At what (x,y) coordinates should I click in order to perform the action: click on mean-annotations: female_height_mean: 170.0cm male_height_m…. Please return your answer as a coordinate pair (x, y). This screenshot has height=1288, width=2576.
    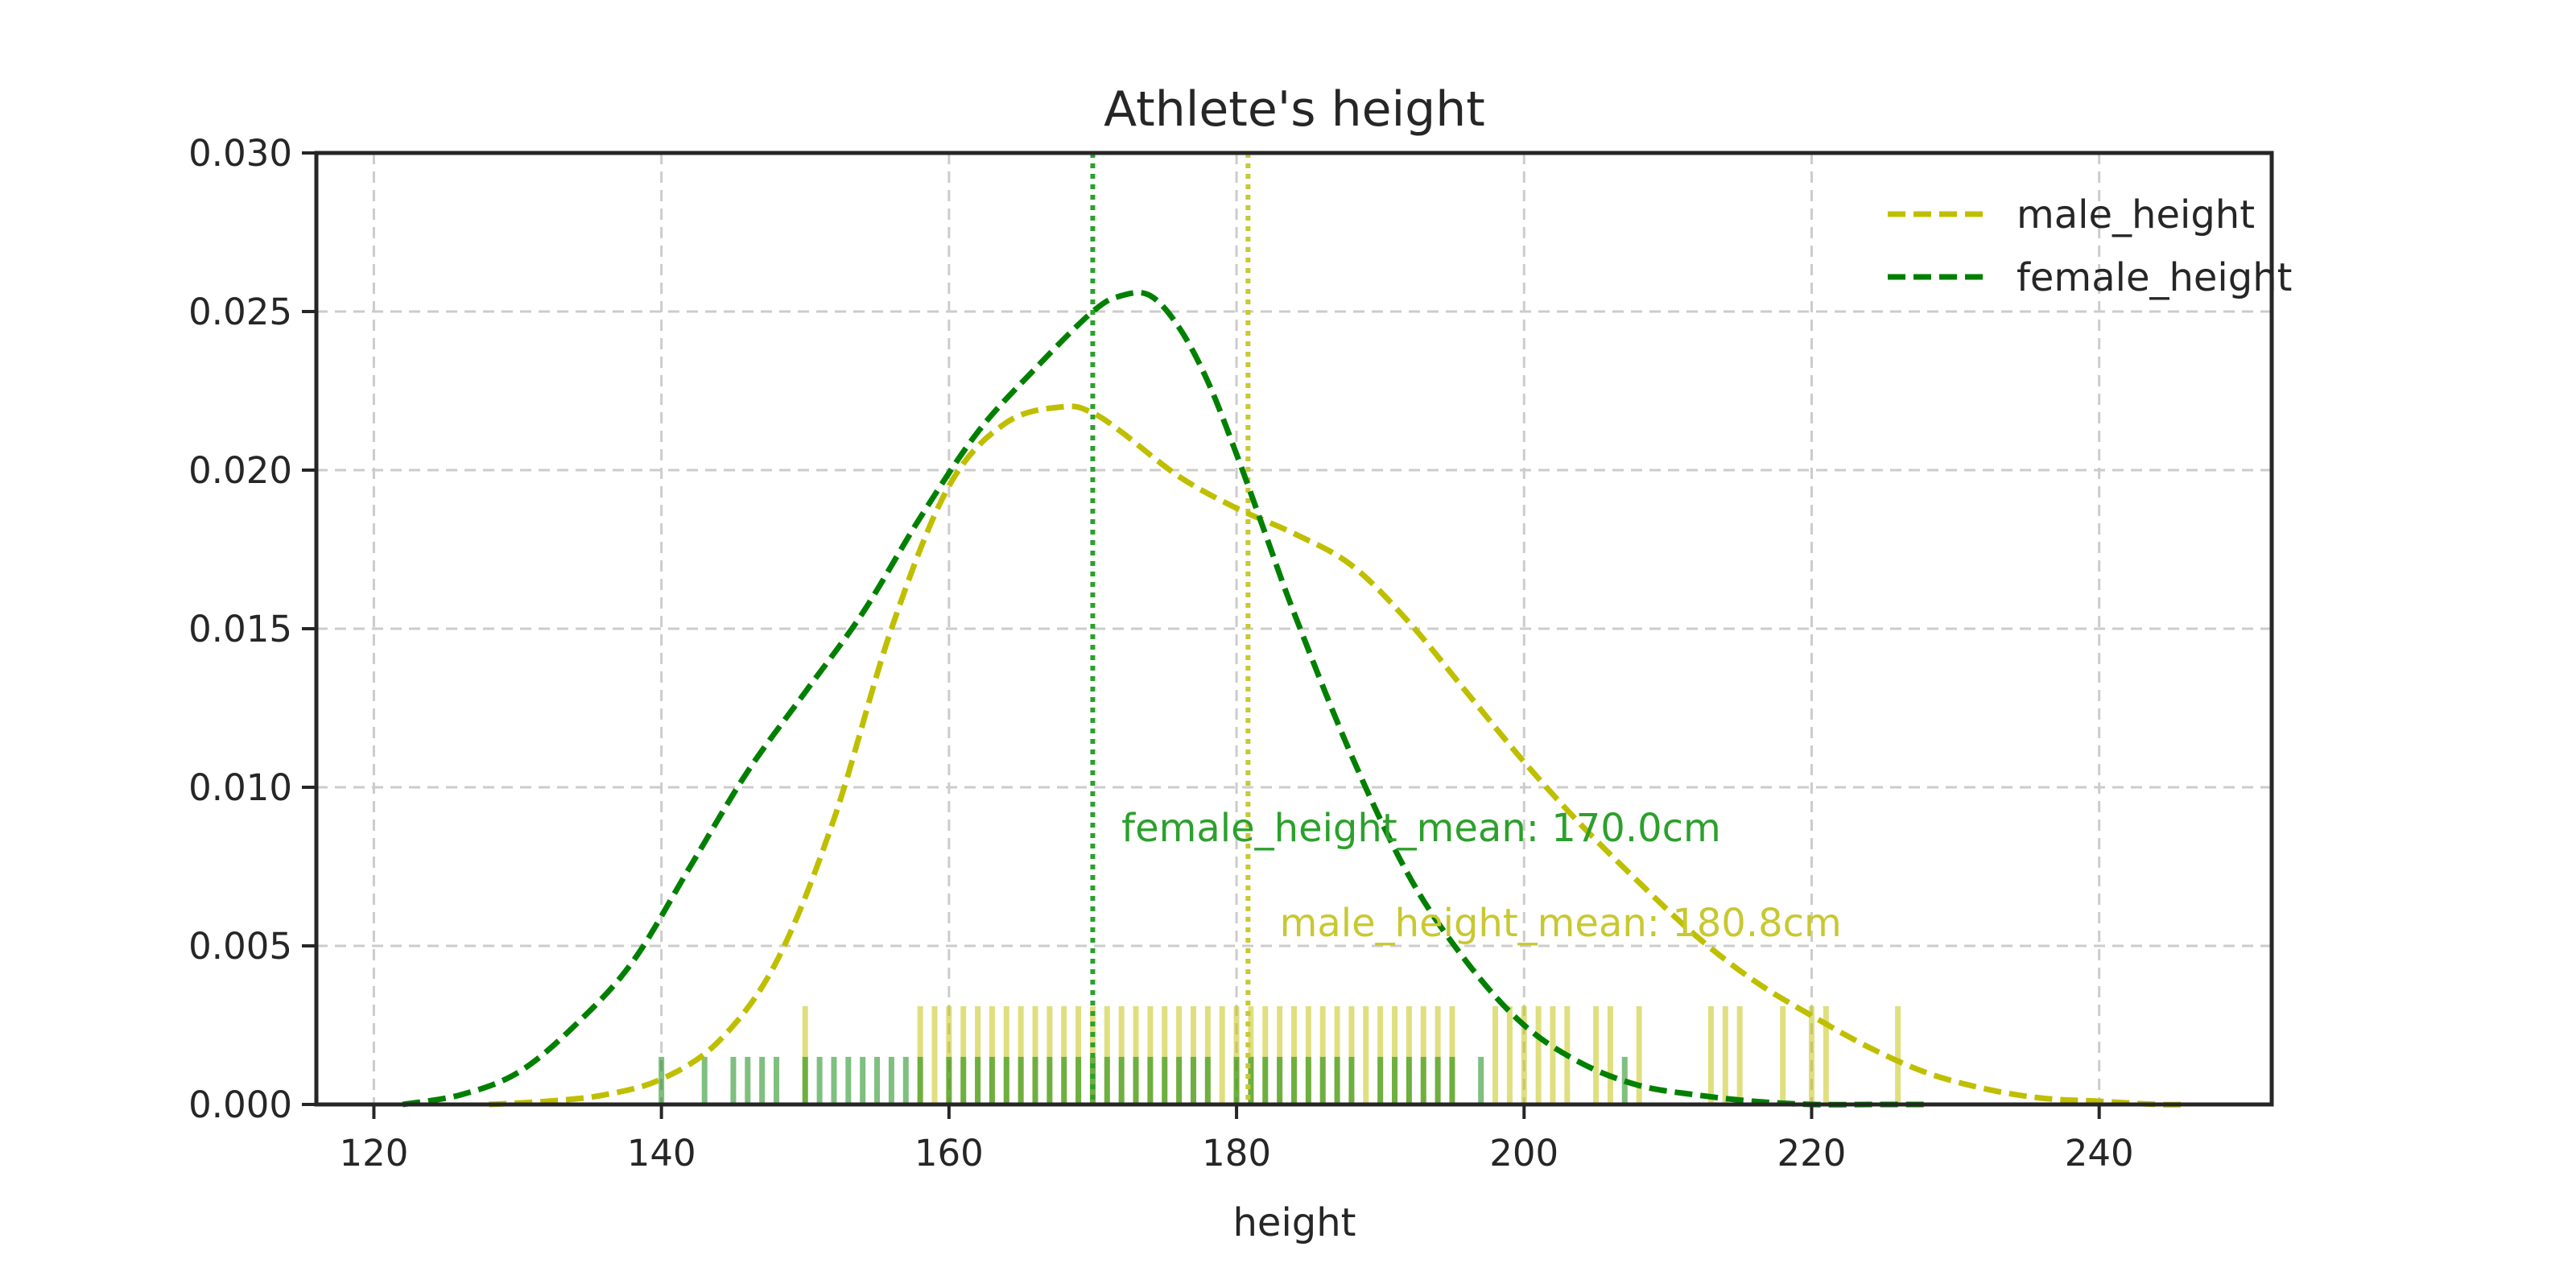
    Looking at the image, I should click on (1481, 876).